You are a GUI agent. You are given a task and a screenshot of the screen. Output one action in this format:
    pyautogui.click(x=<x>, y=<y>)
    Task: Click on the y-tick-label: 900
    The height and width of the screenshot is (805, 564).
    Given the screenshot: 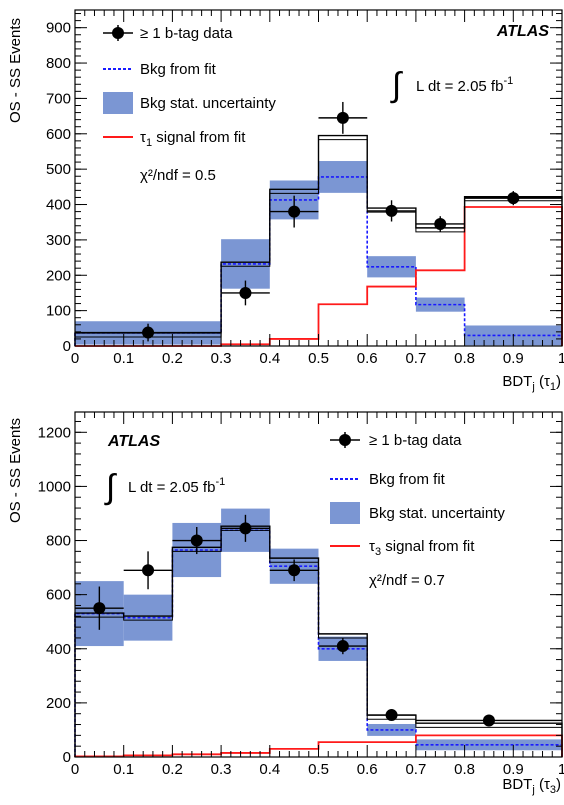 What is the action you would take?
    pyautogui.click(x=58, y=28)
    